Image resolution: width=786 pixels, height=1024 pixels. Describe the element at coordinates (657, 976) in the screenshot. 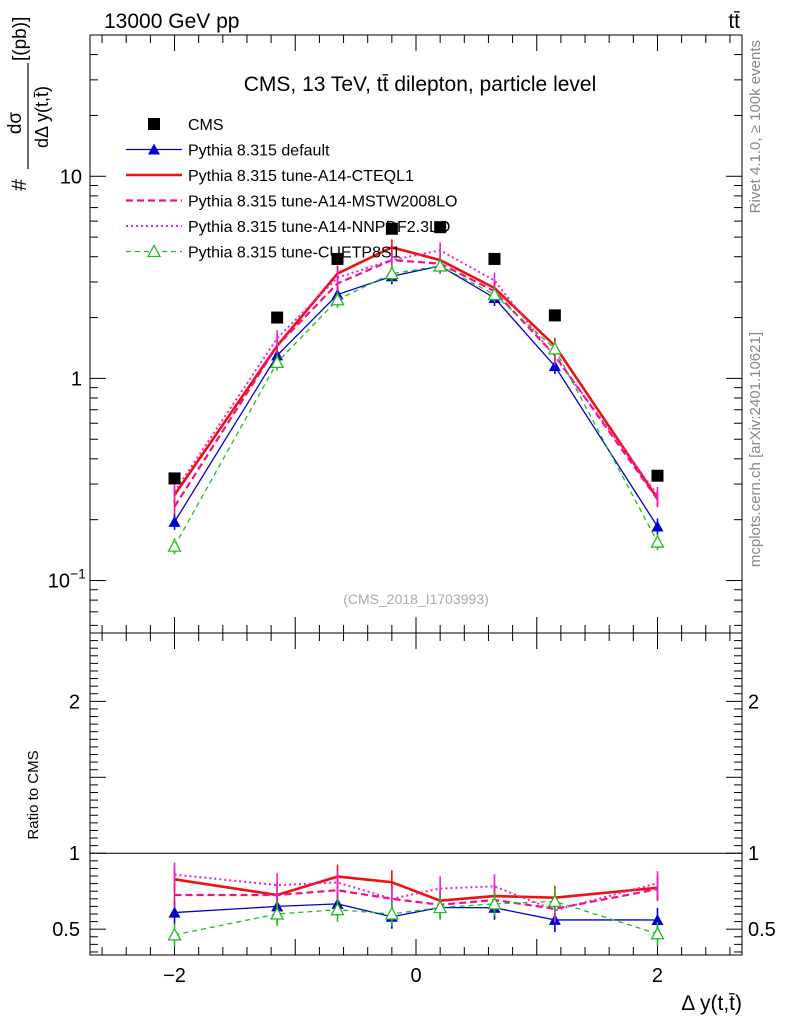

I see `x-tick-label: 2` at that location.